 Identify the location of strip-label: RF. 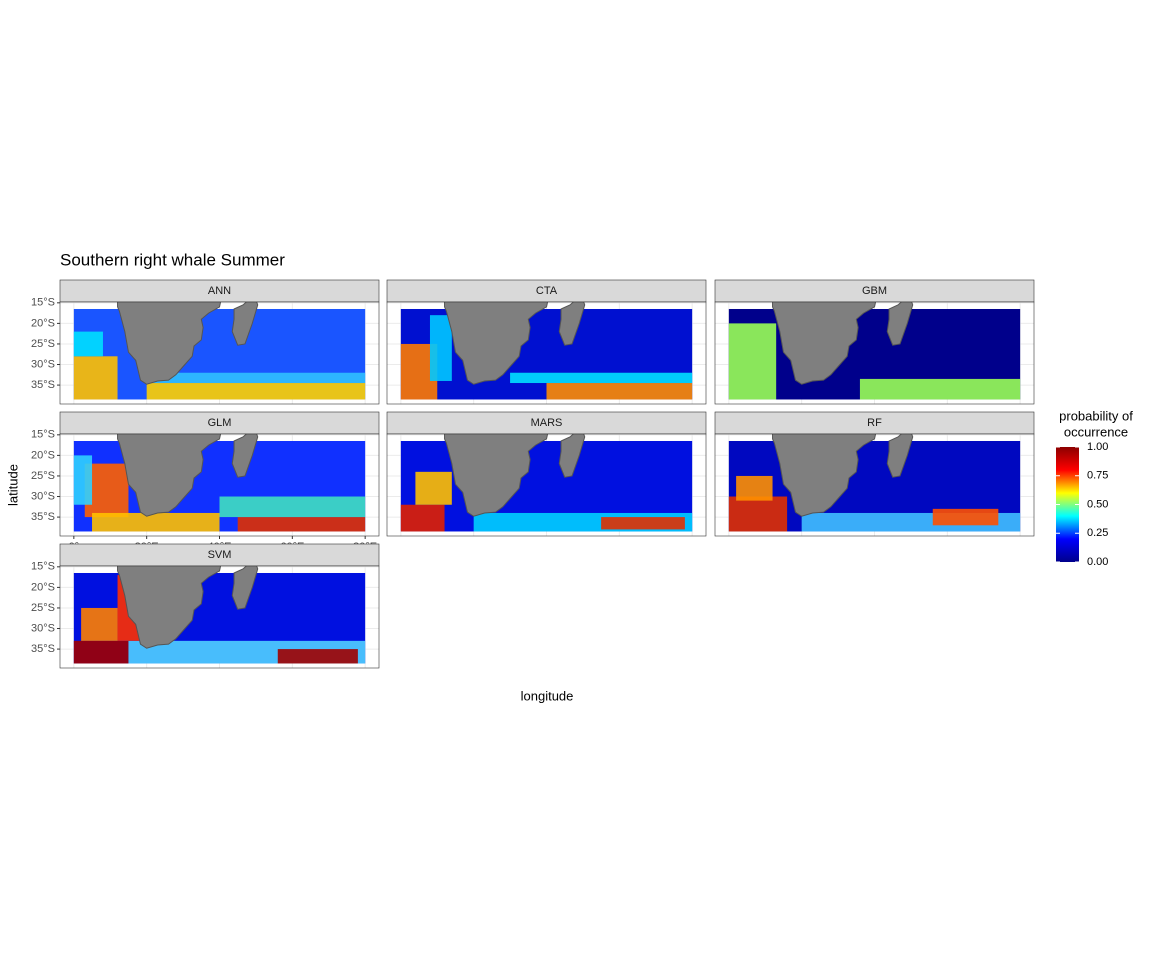
(874, 423).